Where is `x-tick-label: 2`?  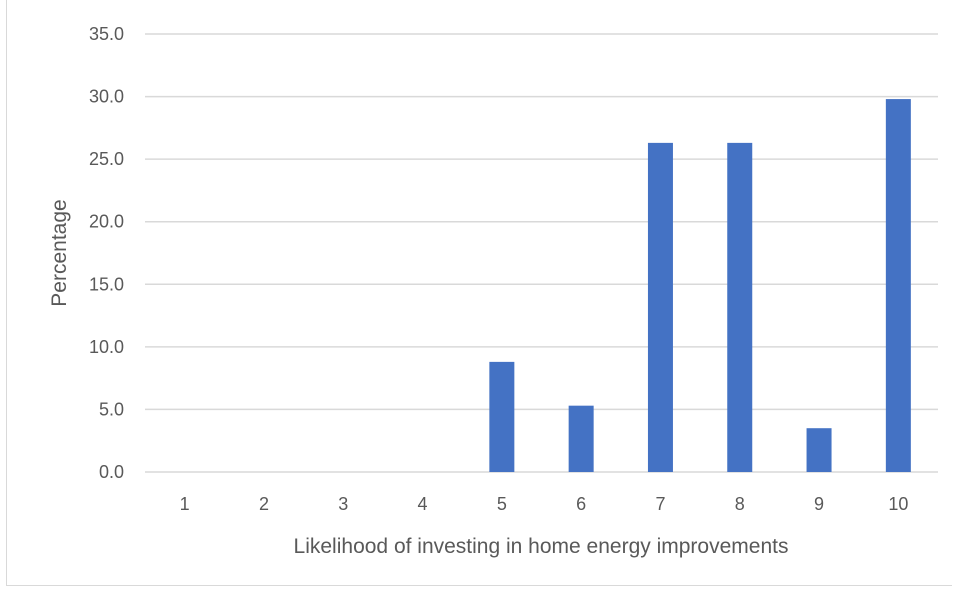
x-tick-label: 2 is located at coordinates (264, 504).